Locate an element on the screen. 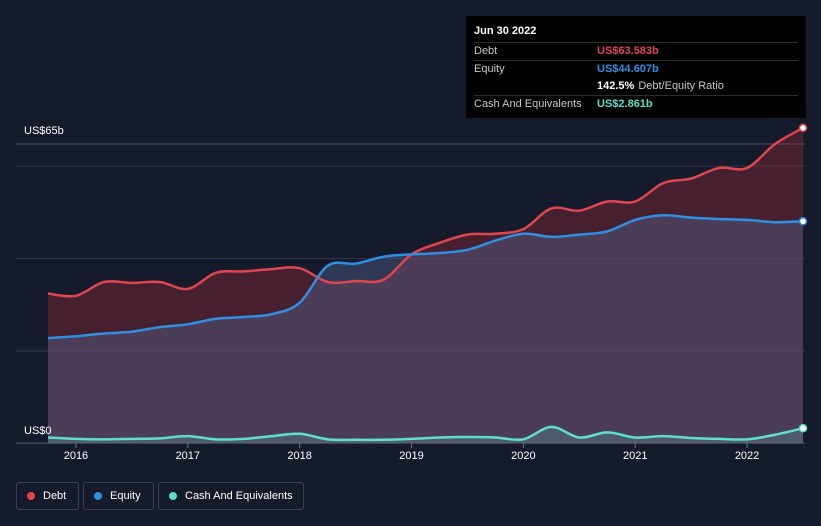 The image size is (821, 526). tooltip-ratio-row: 142.5% Debt/Equity Ratio is located at coordinates (636, 86).